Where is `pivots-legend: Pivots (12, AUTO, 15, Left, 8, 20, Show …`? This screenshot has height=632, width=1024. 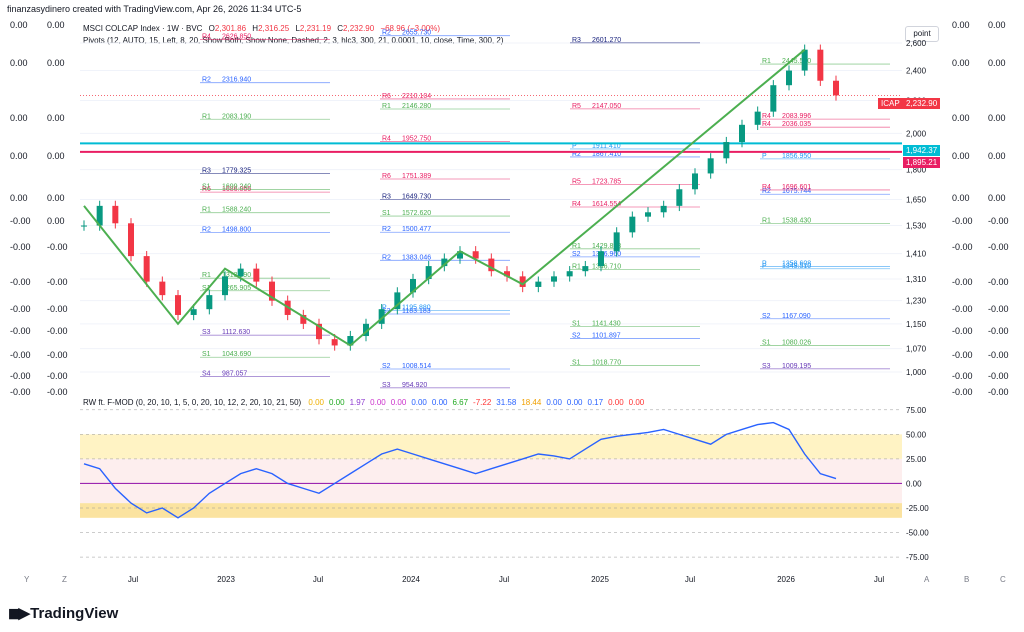
pivots-legend: Pivots (12, AUTO, 15, Left, 8, 20, Show … is located at coordinates (293, 40).